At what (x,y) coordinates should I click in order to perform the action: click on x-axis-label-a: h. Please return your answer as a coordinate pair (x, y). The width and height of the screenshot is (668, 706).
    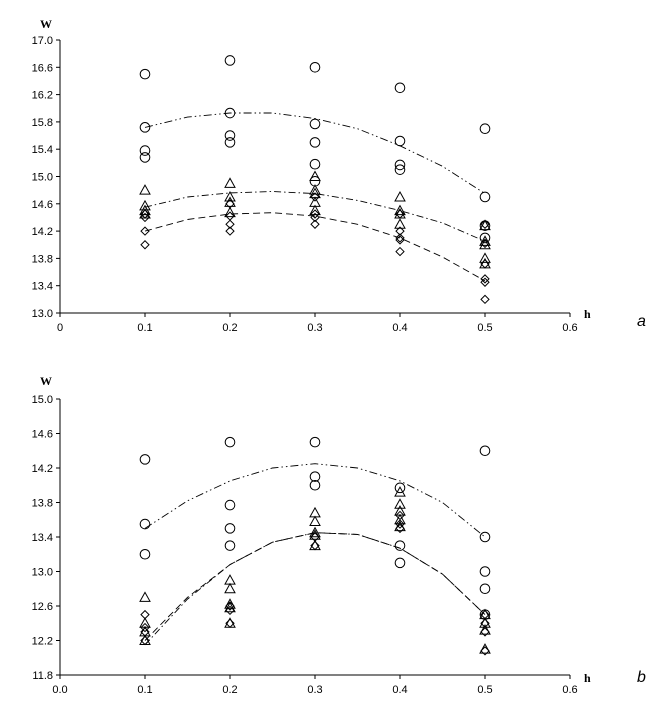
    Looking at the image, I should click on (587, 314).